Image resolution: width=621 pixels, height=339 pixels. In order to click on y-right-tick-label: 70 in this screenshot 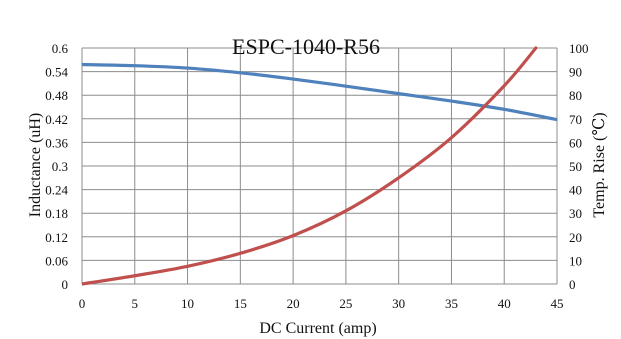, I will do `click(575, 119)`.